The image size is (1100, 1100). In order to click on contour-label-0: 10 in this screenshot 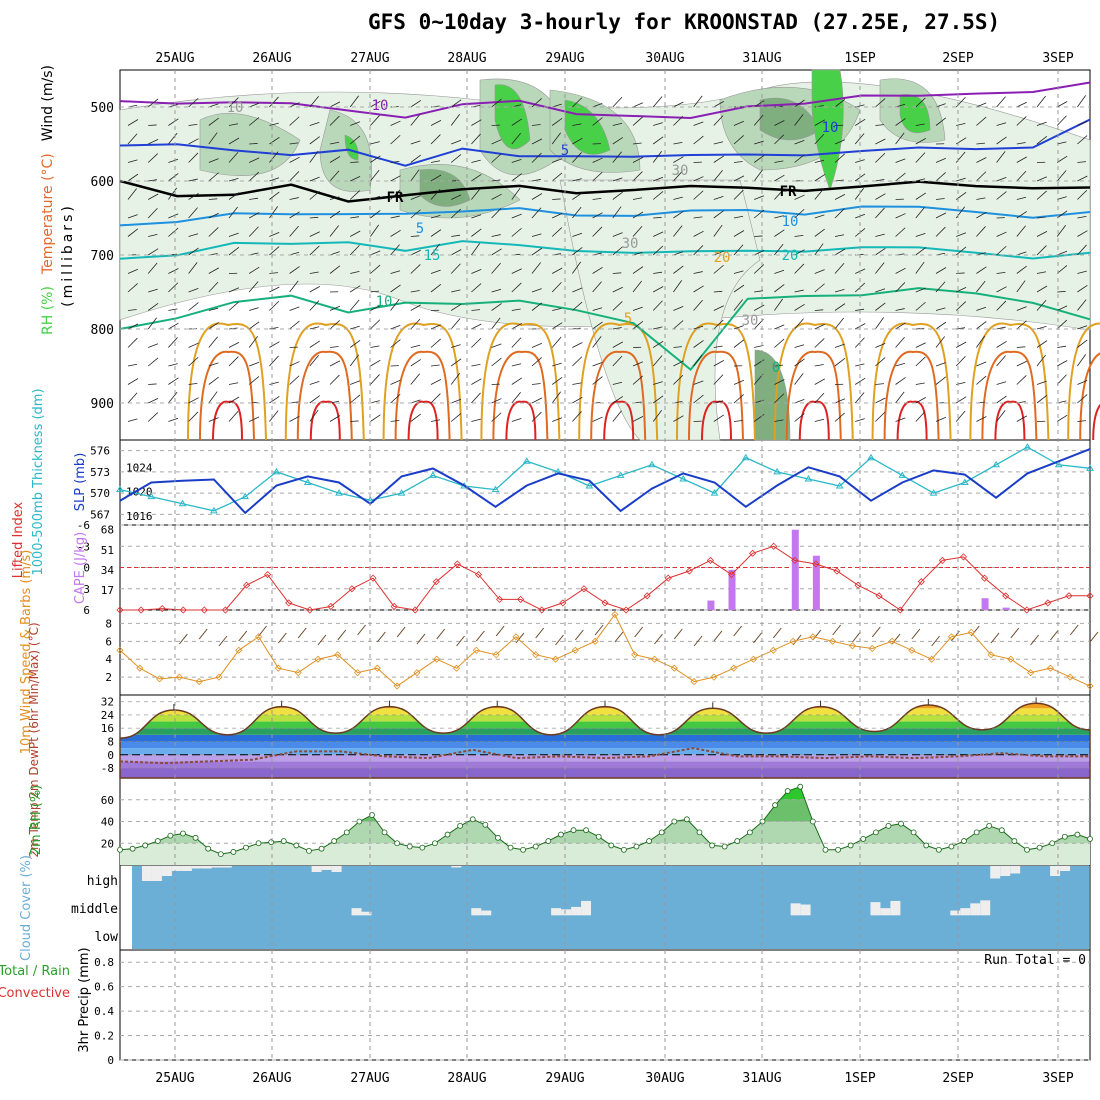, I will do `click(380, 106)`.